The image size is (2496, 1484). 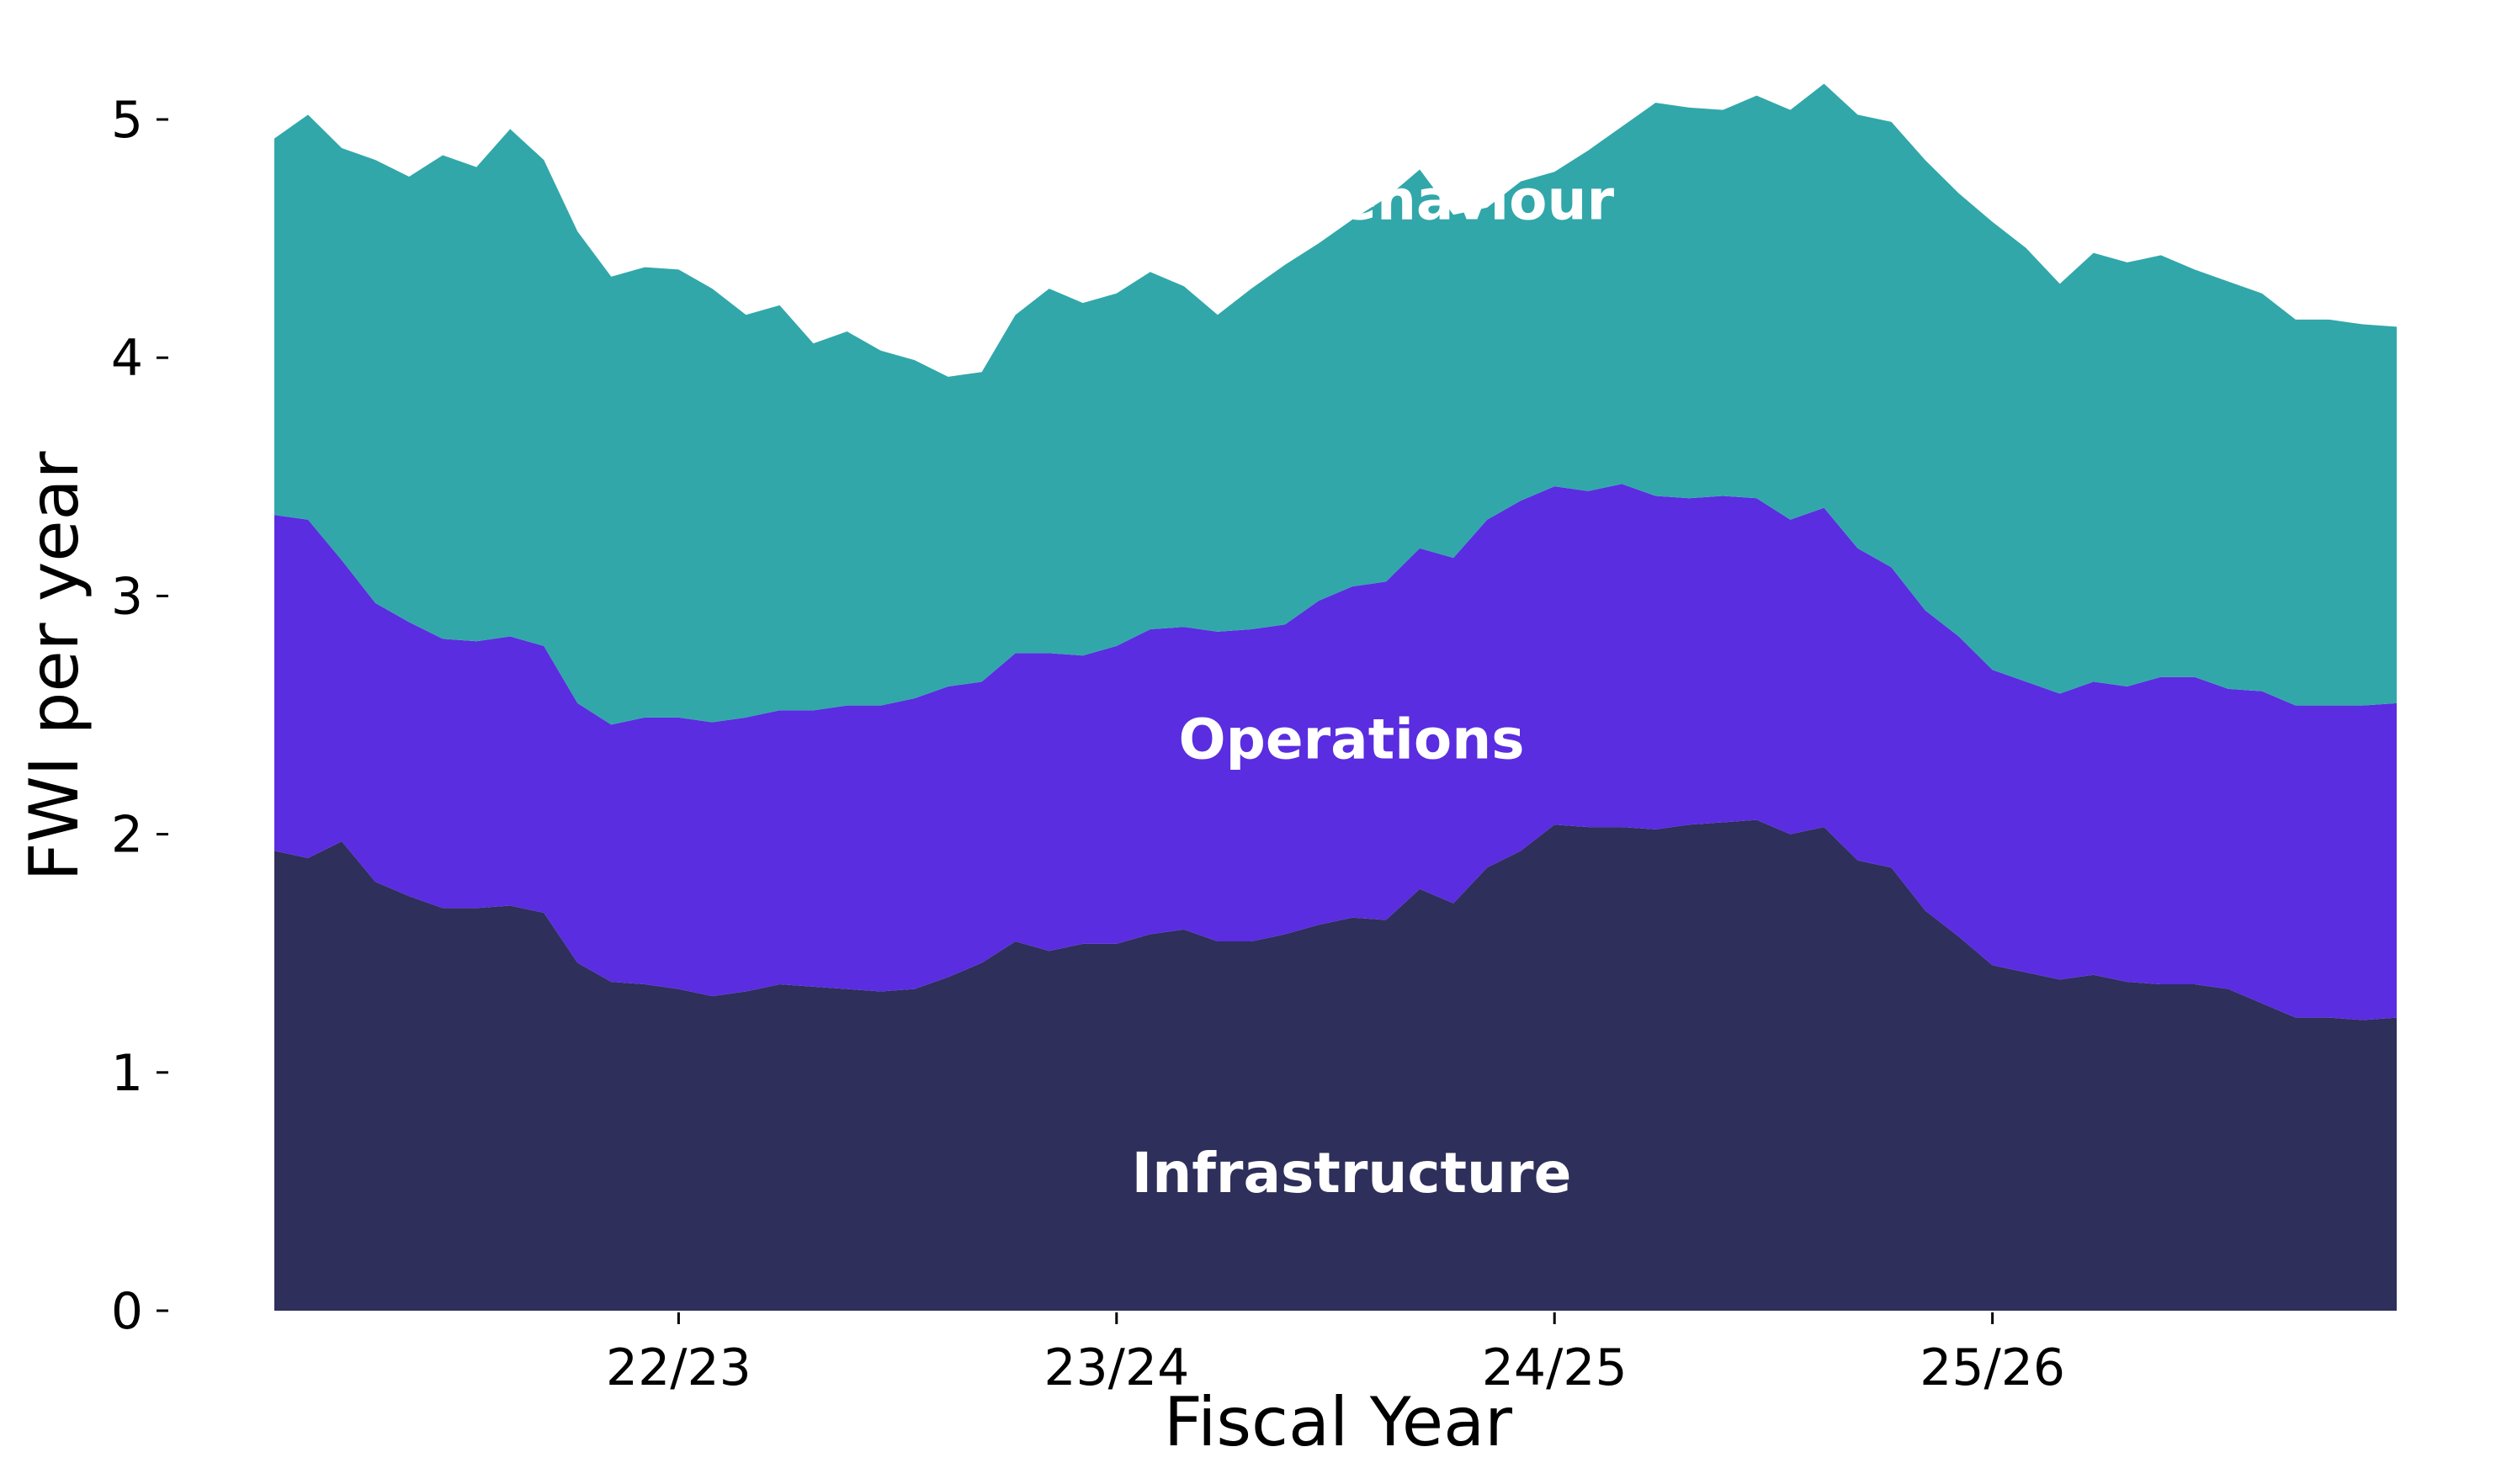 I want to click on x-tick-label: 22/23, so click(x=678, y=1367).